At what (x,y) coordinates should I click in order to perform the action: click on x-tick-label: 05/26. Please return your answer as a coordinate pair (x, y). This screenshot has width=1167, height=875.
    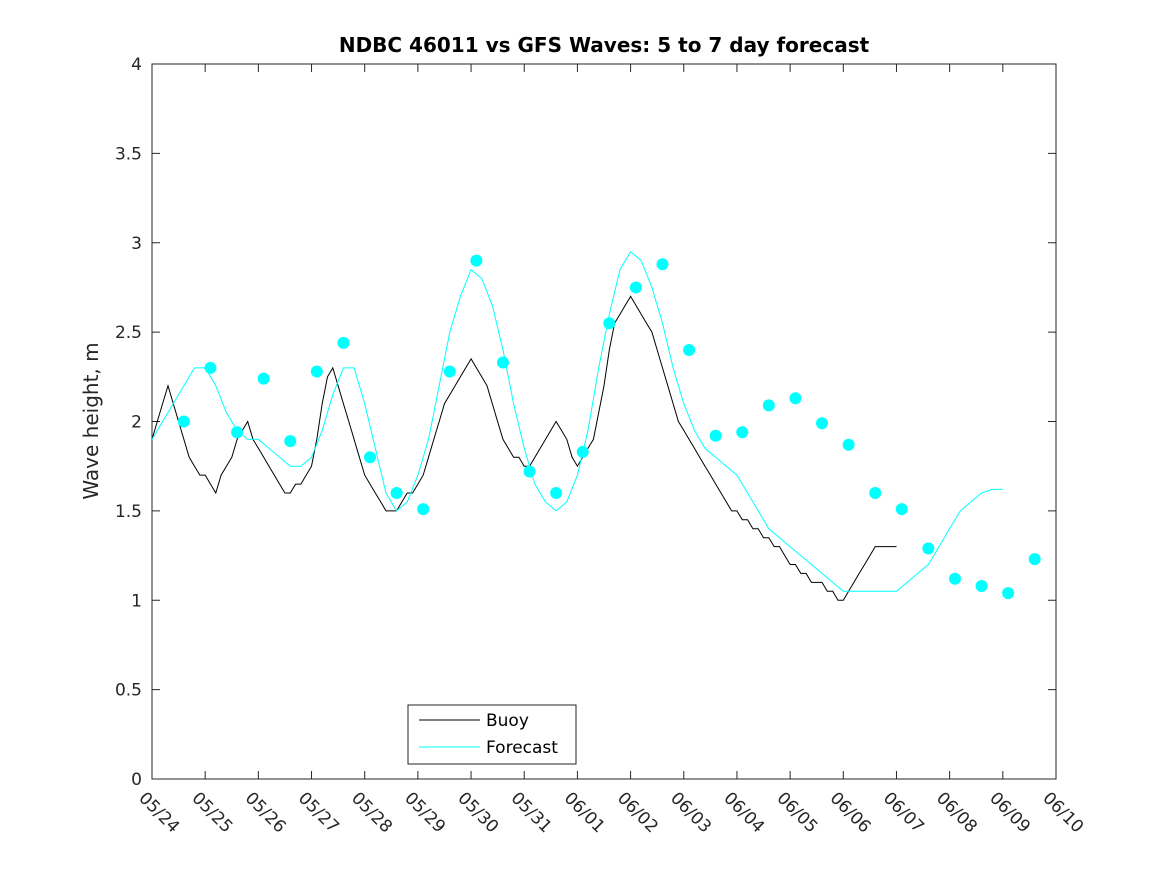
    Looking at the image, I should click on (265, 812).